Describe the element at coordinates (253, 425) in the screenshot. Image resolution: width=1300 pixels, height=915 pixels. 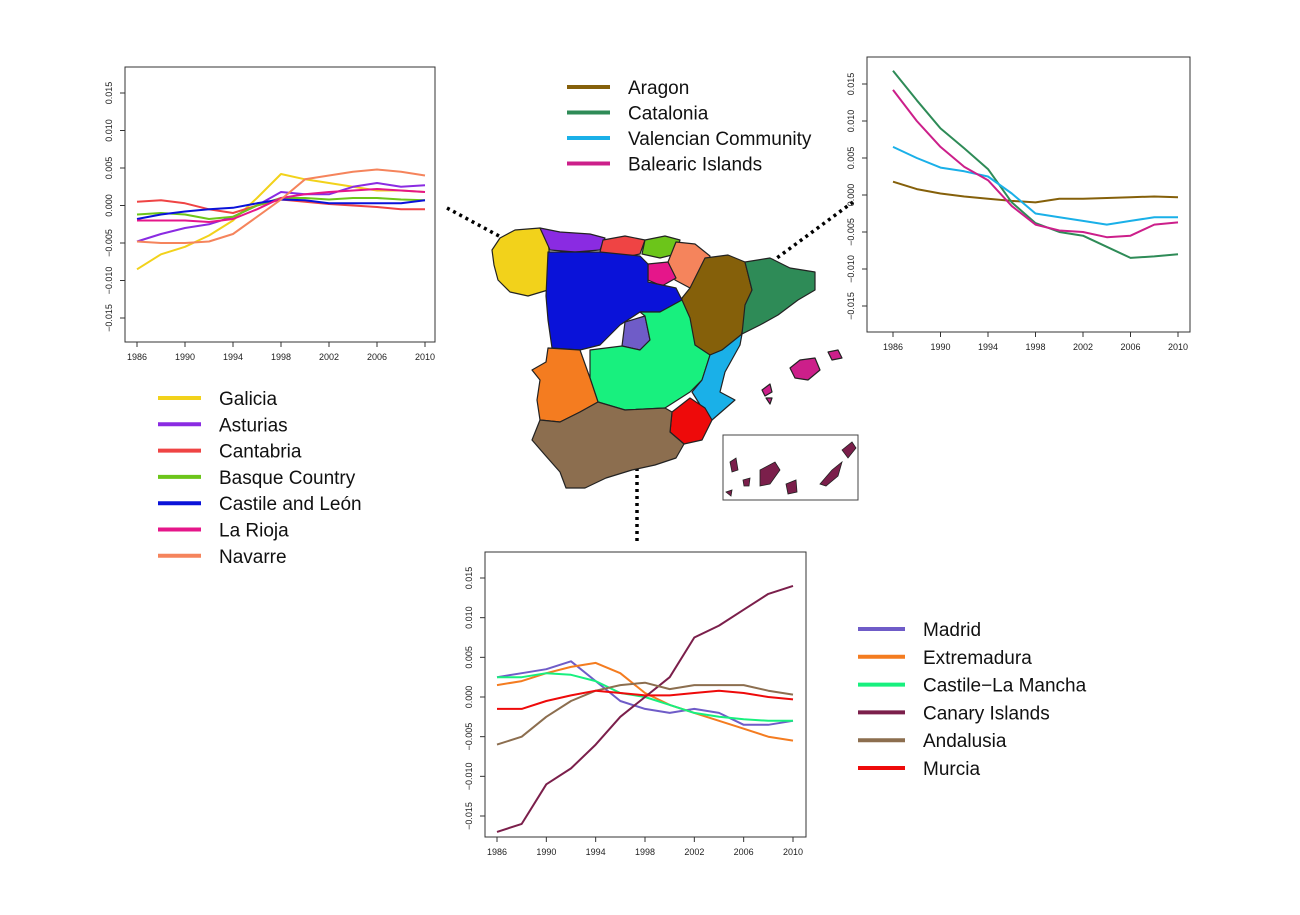
I see `legend-label: Asturias` at that location.